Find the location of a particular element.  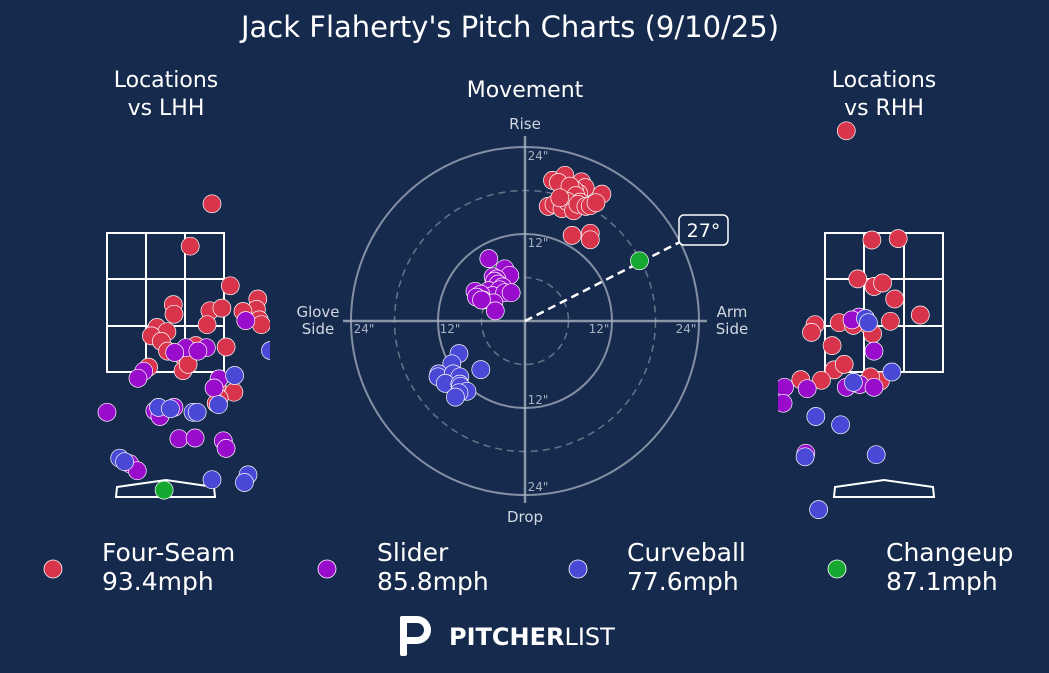

arm-angle-line is located at coordinates (602, 281).